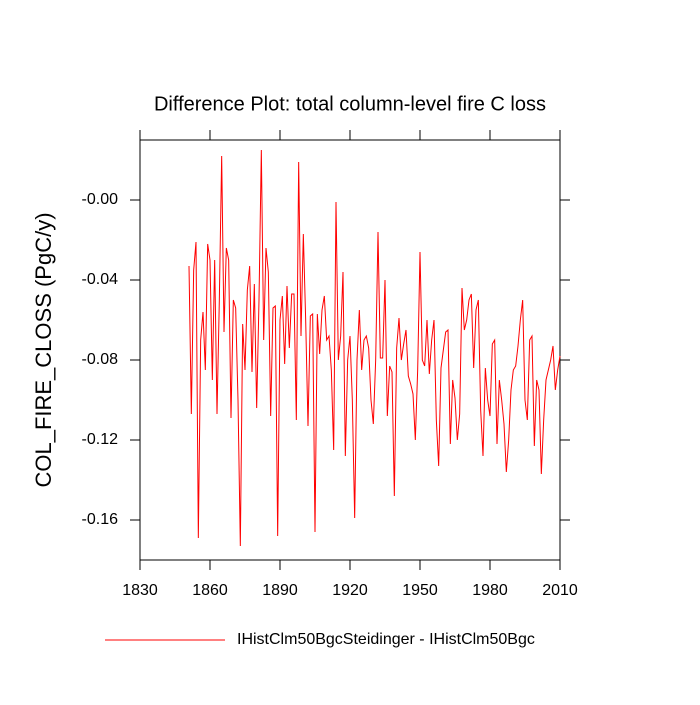 The height and width of the screenshot is (705, 700). I want to click on x-tick-label: 1920, so click(350, 590).